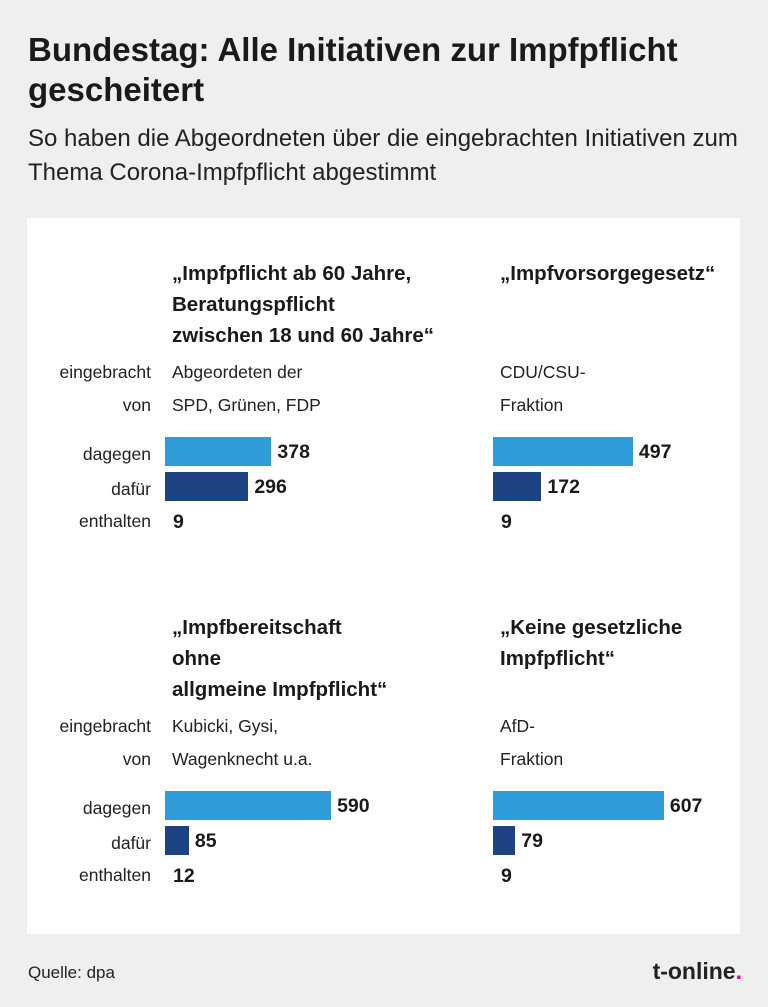  What do you see at coordinates (71, 972) in the screenshot?
I see `source-note: Quelle: dpa` at bounding box center [71, 972].